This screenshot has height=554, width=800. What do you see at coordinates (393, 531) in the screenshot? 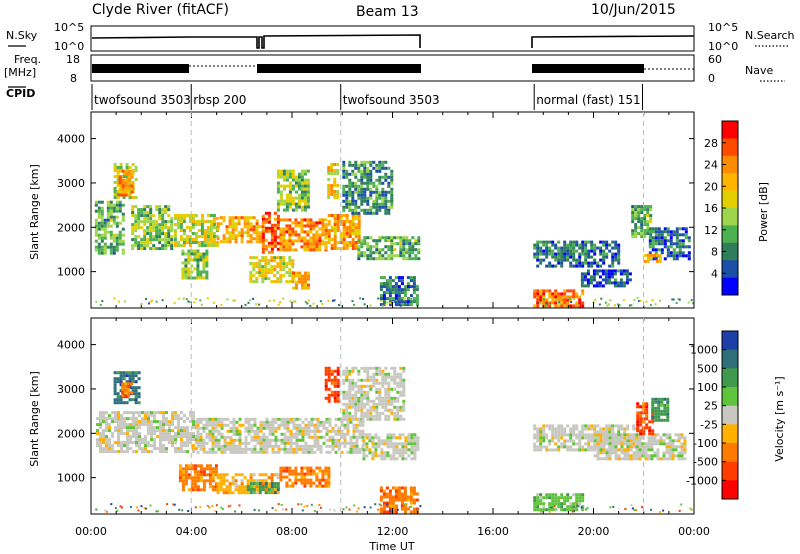
I see `x-tick-label: 12:00` at bounding box center [393, 531].